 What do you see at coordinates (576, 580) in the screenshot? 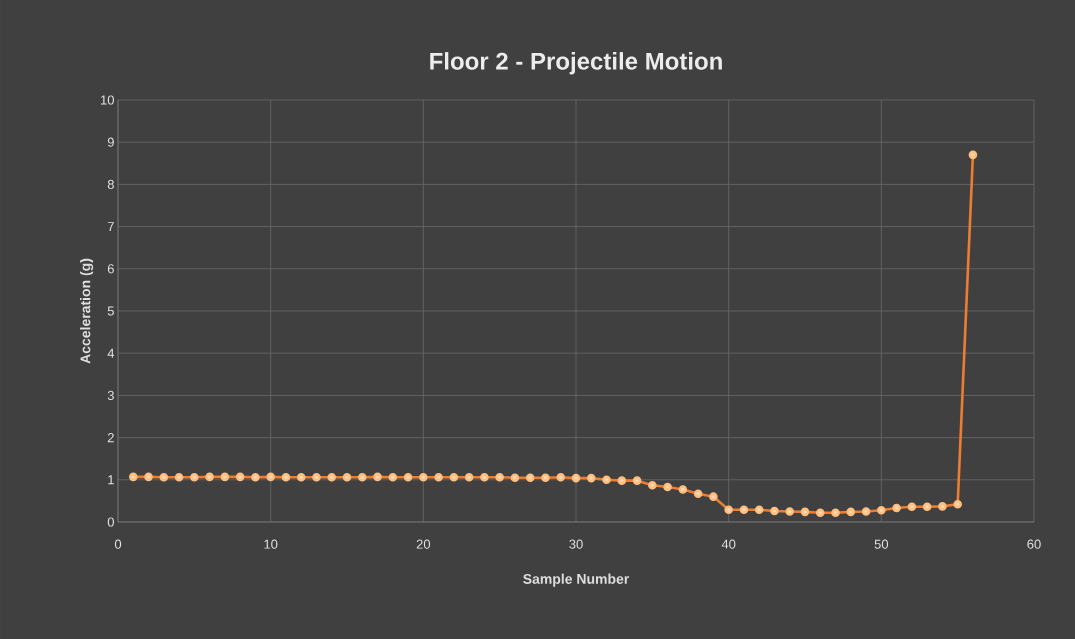
I see `x-axis-title: Sample Number` at bounding box center [576, 580].